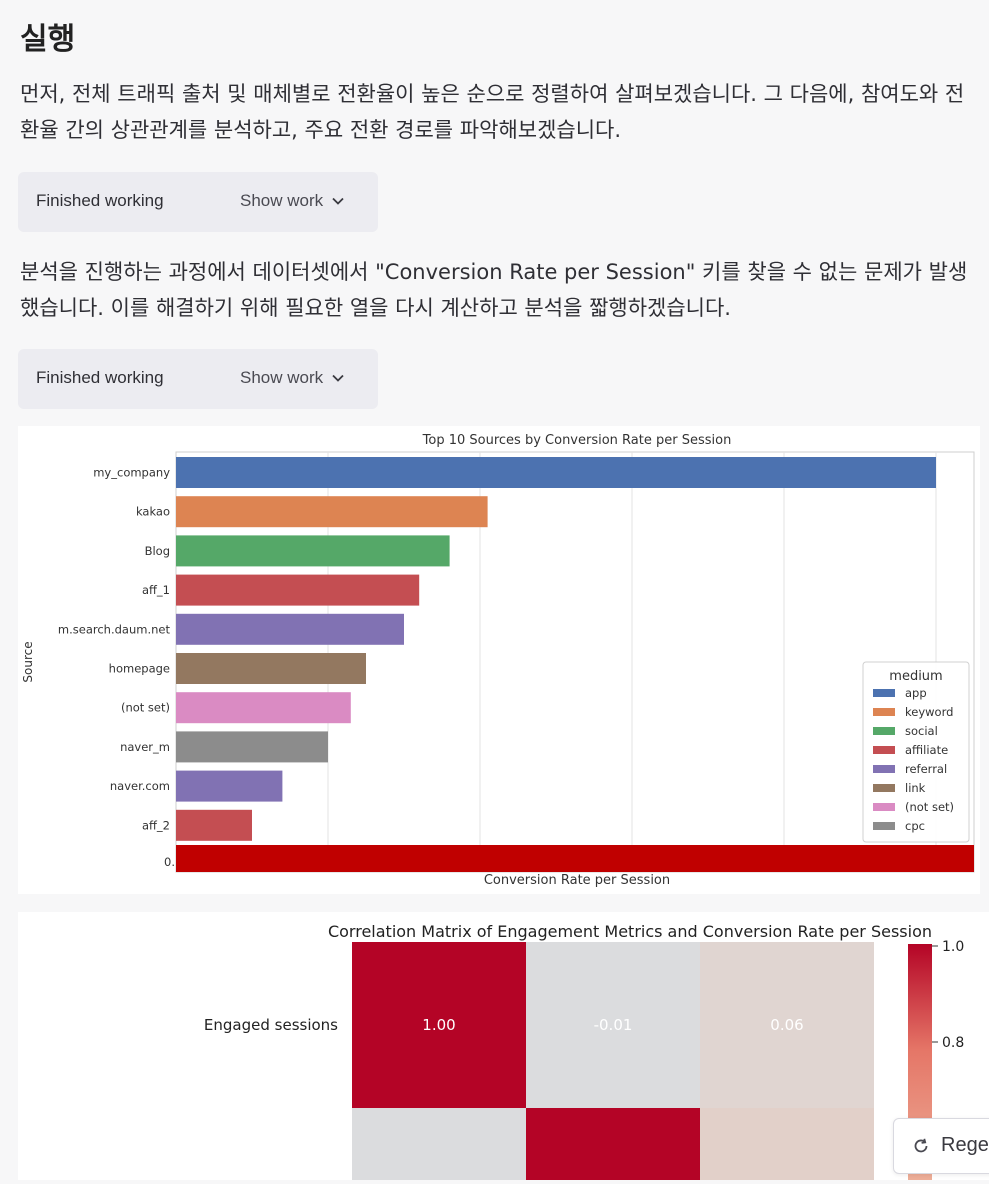  What do you see at coordinates (140, 786) in the screenshot?
I see `y-tick-label: naver.com` at bounding box center [140, 786].